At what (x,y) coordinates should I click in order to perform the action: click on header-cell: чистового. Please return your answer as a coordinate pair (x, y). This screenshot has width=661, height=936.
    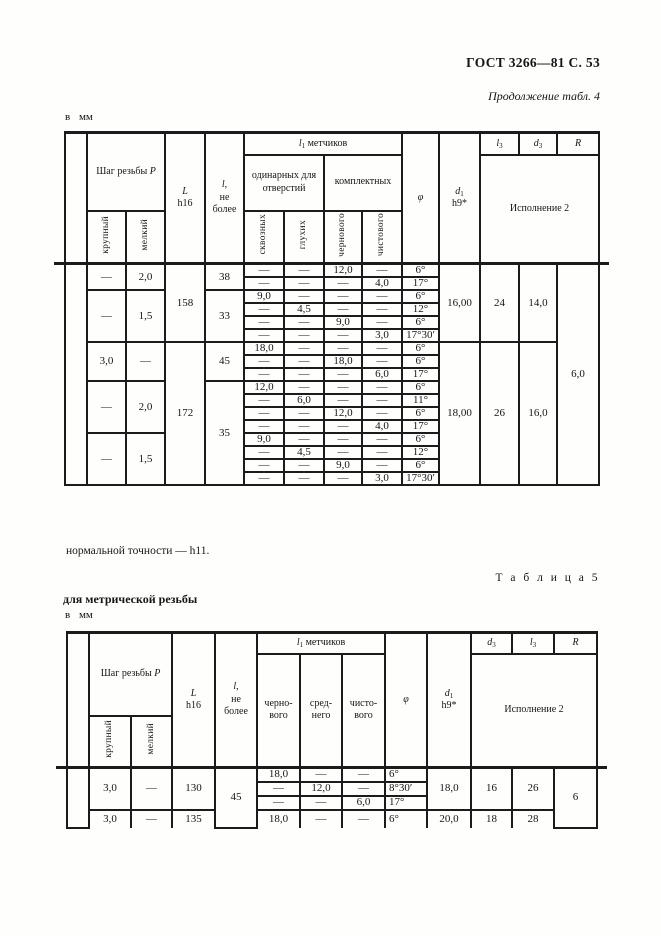
    Looking at the image, I should click on (382, 237).